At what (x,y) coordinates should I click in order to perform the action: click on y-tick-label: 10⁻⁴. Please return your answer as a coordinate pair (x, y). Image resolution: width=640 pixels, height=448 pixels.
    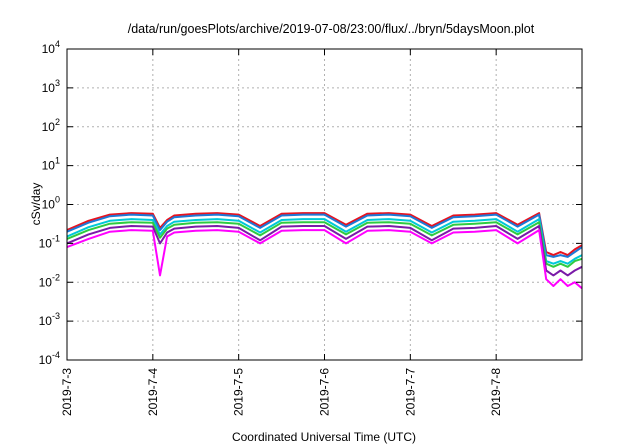
    Looking at the image, I should click on (49, 358).